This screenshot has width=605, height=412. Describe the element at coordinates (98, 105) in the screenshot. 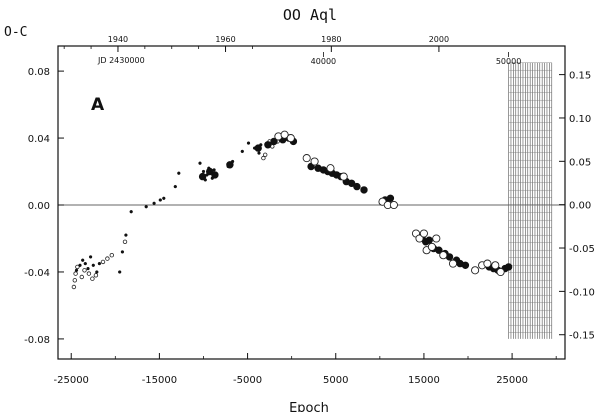

I see `panel-label: A` at that location.